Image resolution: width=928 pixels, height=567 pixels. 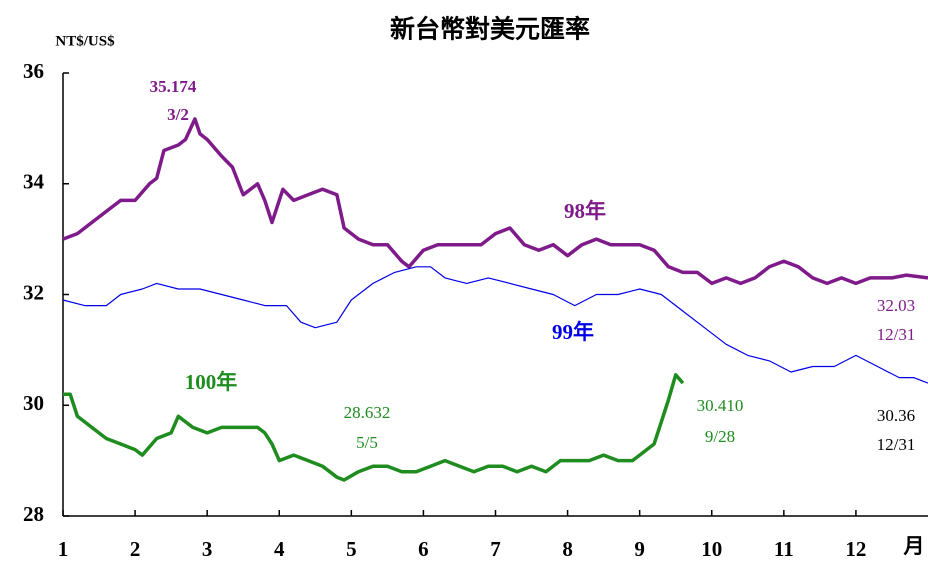 I want to click on x-tick-label: 4, so click(x=279, y=549).